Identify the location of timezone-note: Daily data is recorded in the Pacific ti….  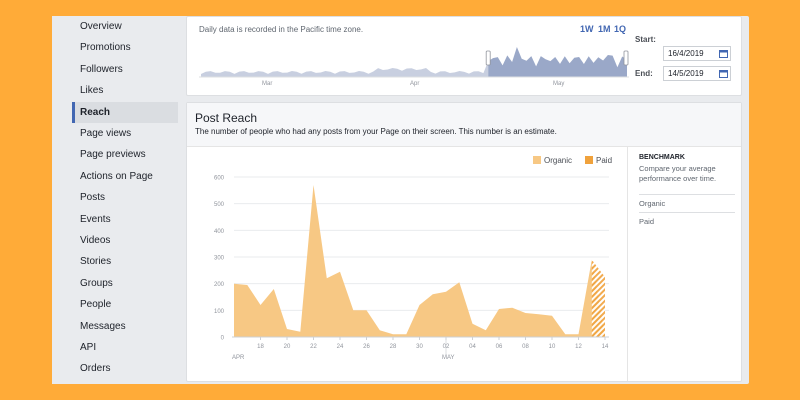
(281, 29).